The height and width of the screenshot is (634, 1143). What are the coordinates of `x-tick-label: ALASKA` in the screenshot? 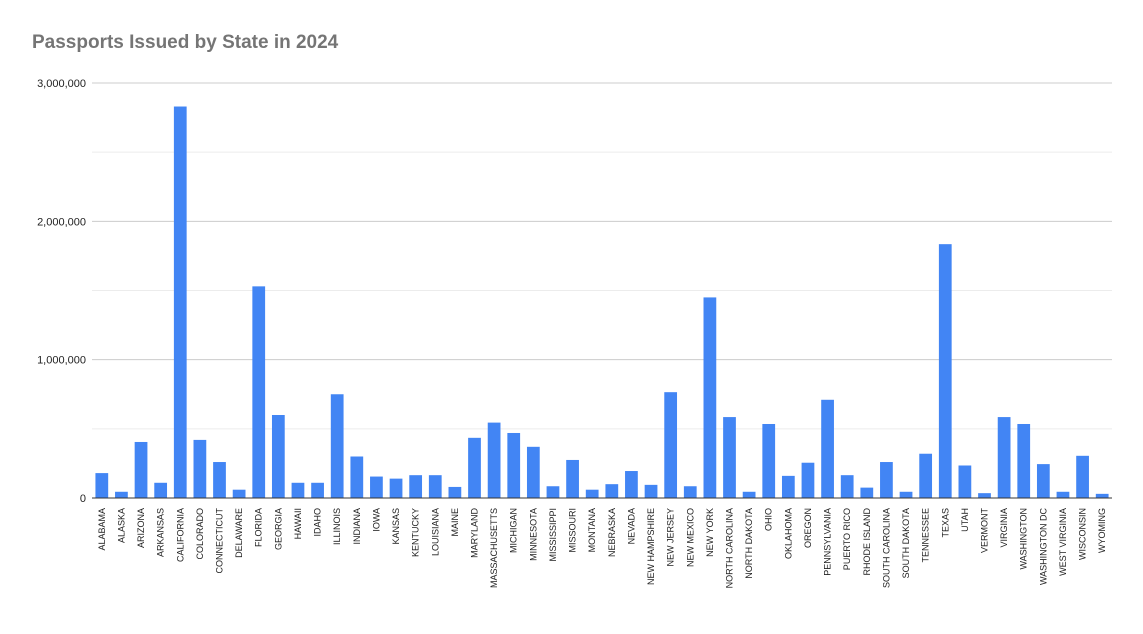 It's located at (121, 525).